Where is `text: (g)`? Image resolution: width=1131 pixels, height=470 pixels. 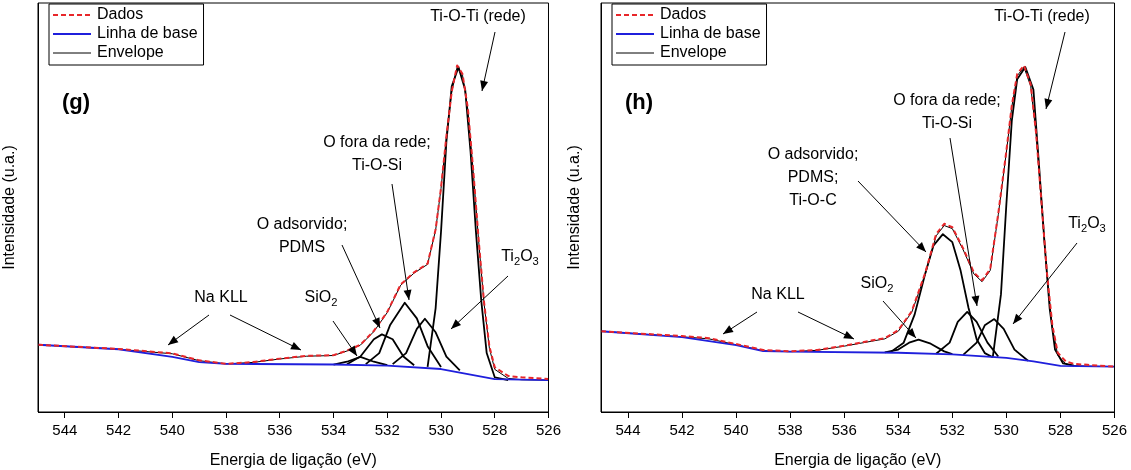
text: (g) is located at coordinates (76, 102).